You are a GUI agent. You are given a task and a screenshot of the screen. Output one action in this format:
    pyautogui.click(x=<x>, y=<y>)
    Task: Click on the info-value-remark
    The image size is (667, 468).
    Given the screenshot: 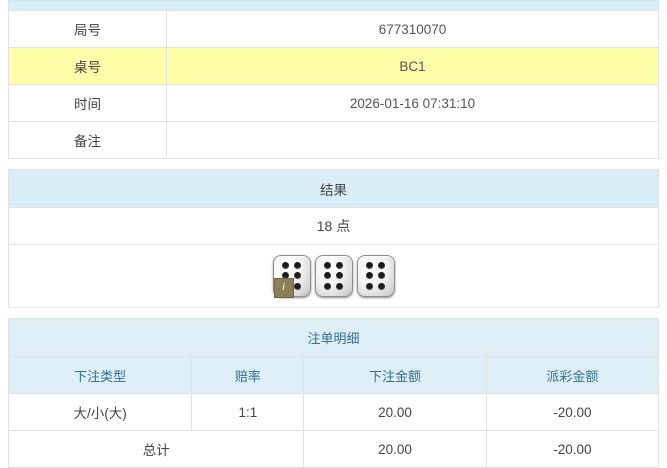 What is the action you would take?
    pyautogui.click(x=412, y=140)
    